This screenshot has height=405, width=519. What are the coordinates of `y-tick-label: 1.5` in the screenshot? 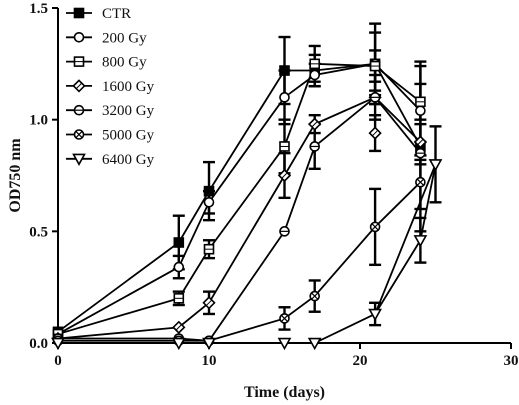 It's located at (38, 9).